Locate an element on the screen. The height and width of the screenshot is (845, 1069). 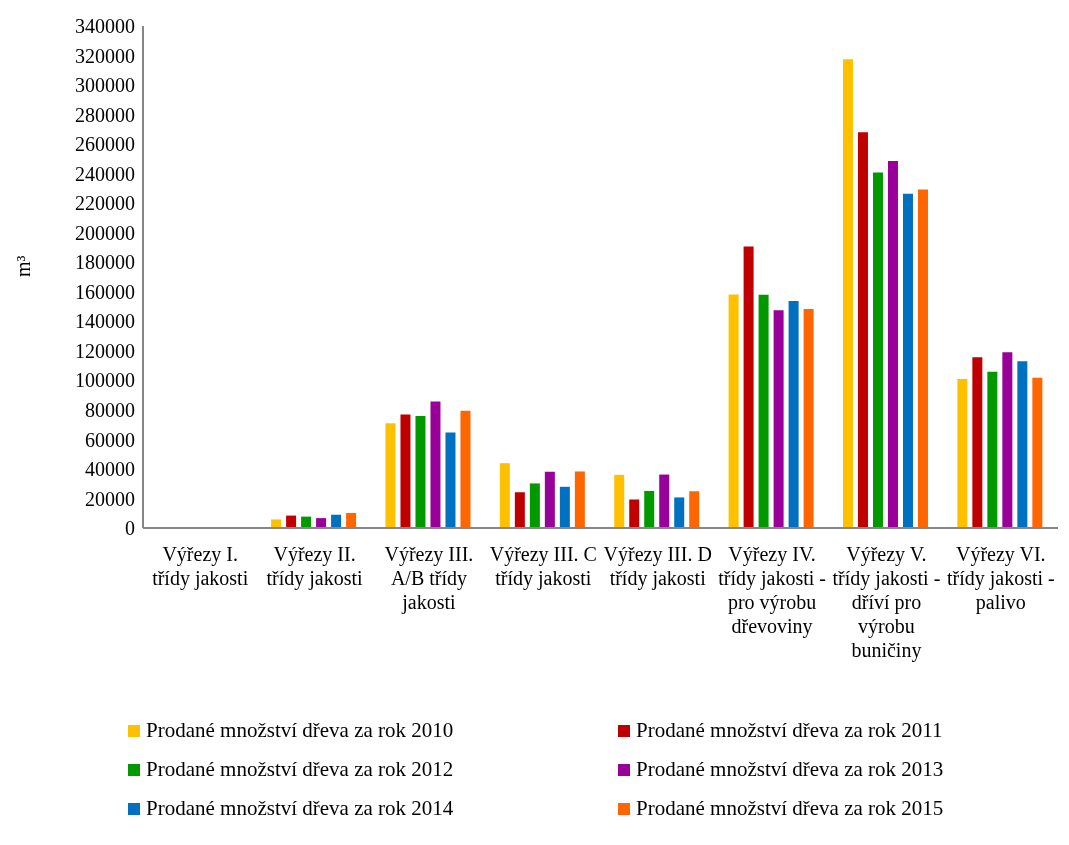
y-tick-label: 220000 is located at coordinates (105, 203).